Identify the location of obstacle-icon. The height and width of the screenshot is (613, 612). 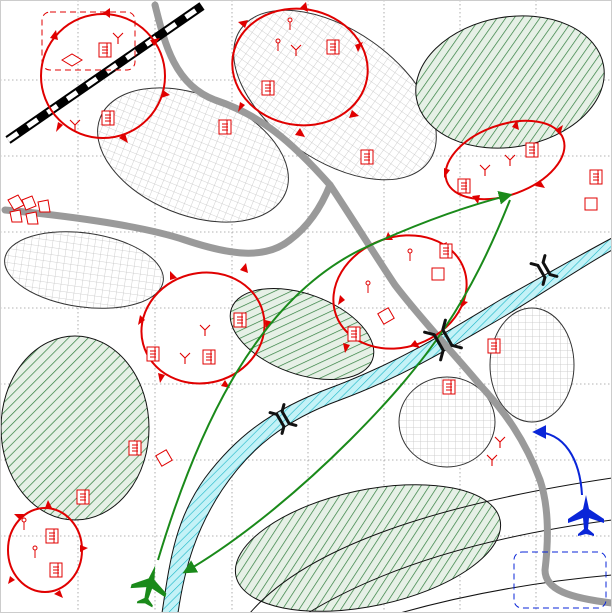
(29, 209).